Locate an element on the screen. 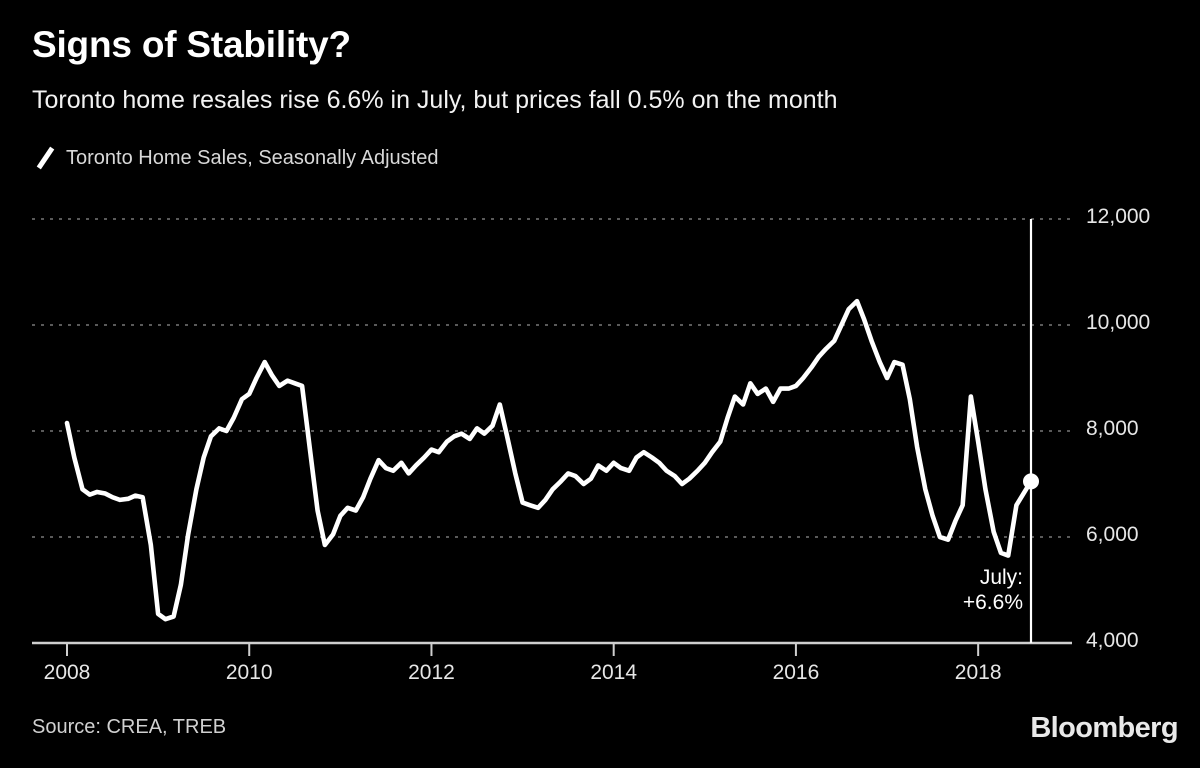 The width and height of the screenshot is (1200, 768). annotation-line-2: +6.6% is located at coordinates (992, 603).